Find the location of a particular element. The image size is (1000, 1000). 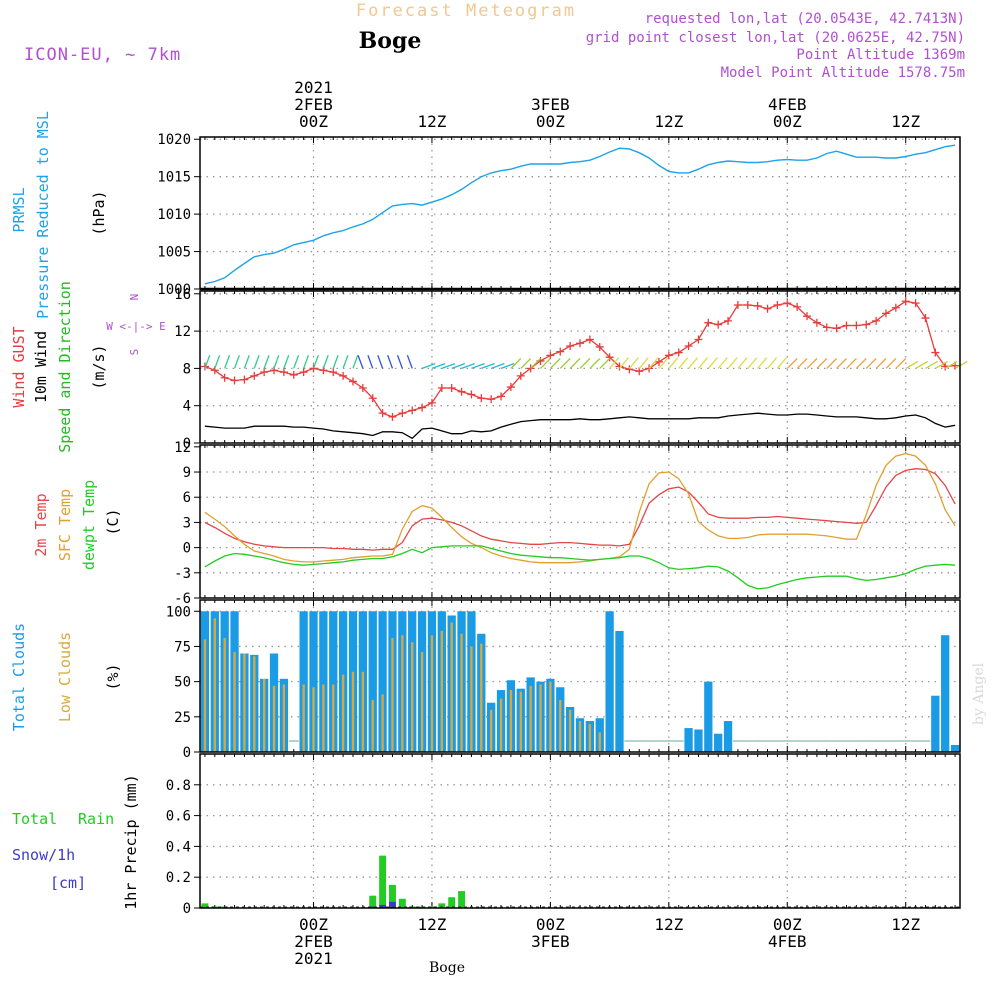

top-axis-label: 4FEB is located at coordinates (787, 104).